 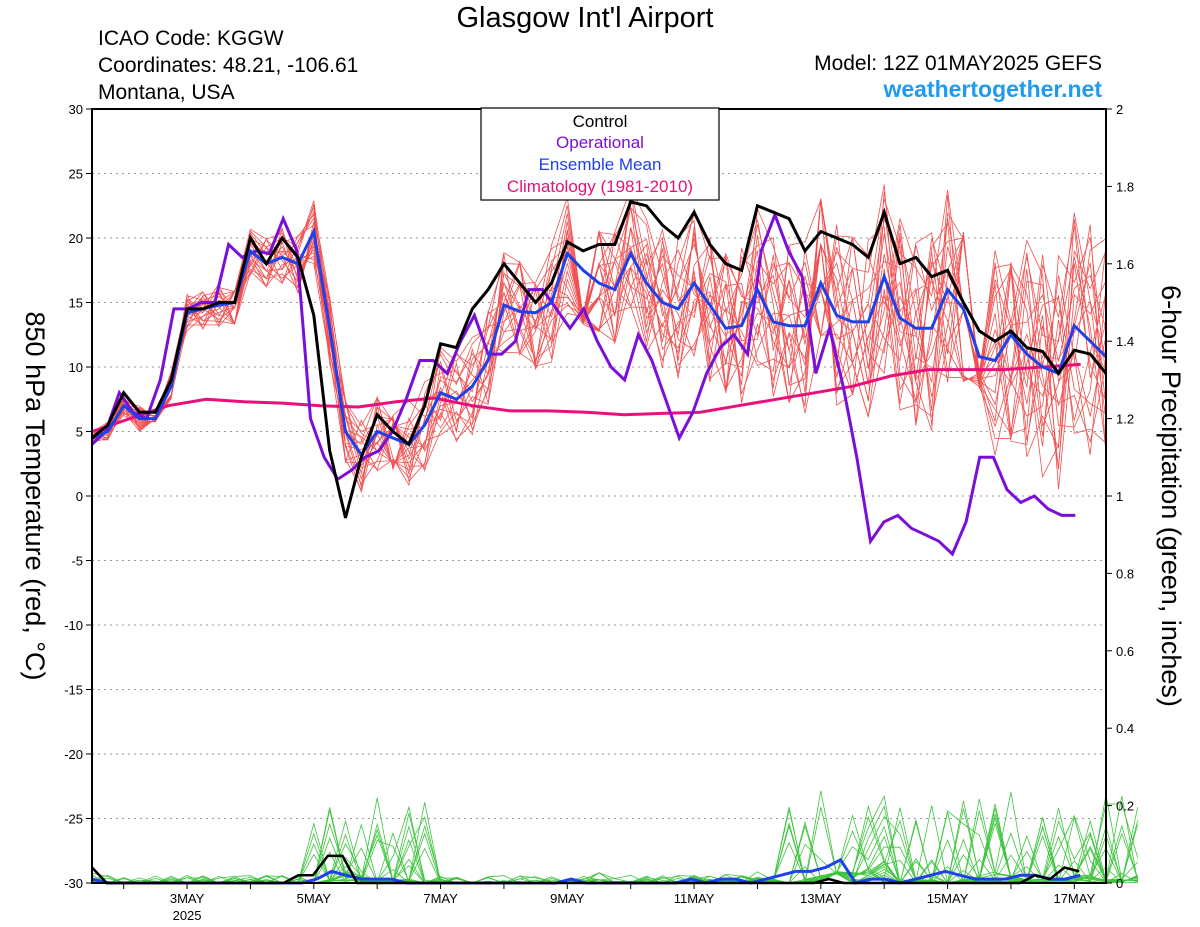 What do you see at coordinates (1125, 341) in the screenshot?
I see `right-tick-label: 1.4` at bounding box center [1125, 341].